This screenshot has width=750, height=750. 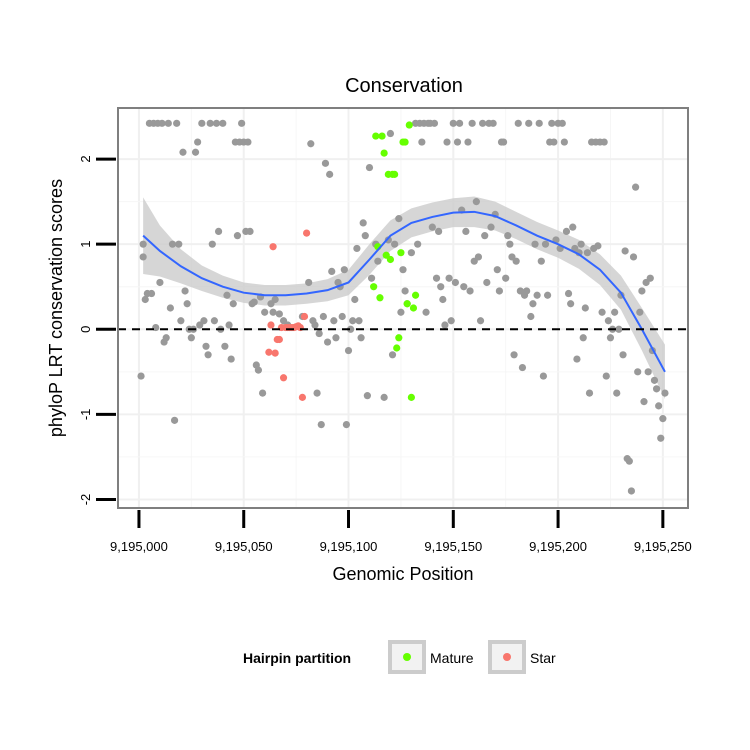 What do you see at coordinates (407, 657) in the screenshot?
I see `legend-dot-mature` at bounding box center [407, 657].